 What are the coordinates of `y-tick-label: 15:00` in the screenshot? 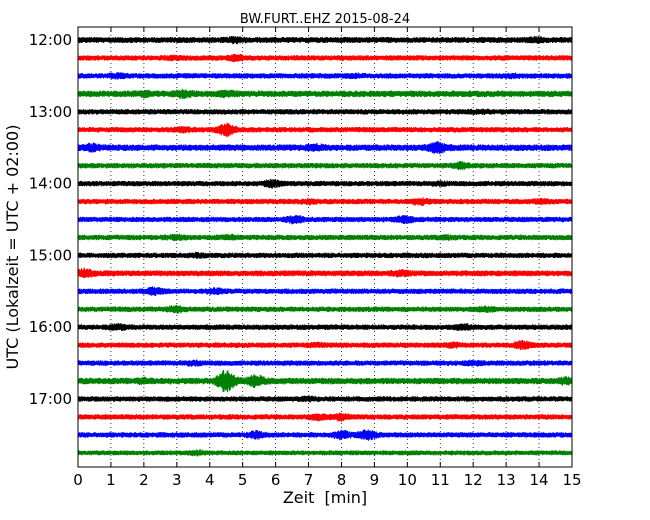 It's located at (50, 255).